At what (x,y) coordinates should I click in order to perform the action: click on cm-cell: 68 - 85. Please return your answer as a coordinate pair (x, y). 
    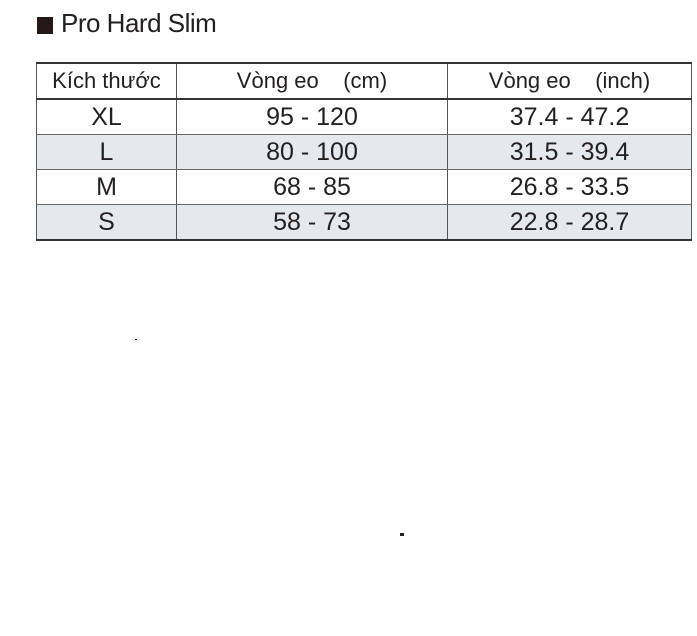
    Looking at the image, I should click on (312, 187).